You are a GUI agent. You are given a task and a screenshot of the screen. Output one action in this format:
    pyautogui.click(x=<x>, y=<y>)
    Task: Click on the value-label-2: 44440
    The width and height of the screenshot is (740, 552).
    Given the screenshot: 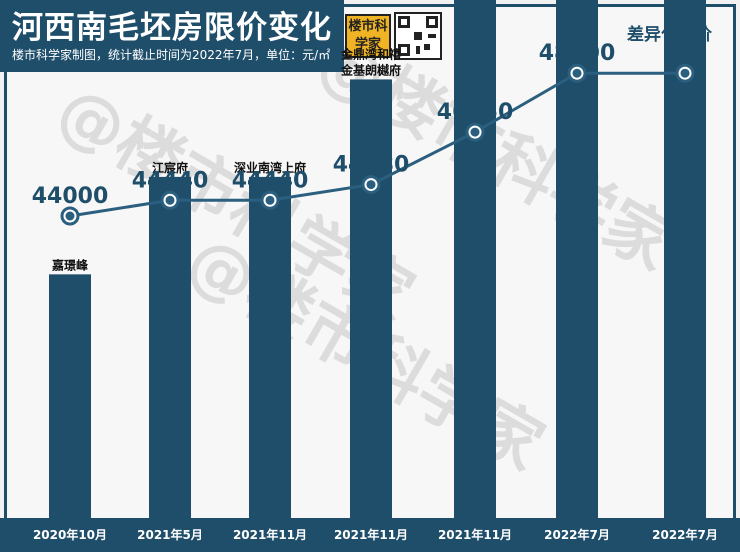 What is the action you would take?
    pyautogui.click(x=170, y=180)
    